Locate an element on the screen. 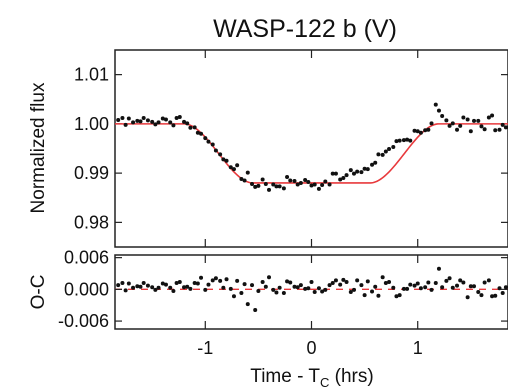 This screenshot has height=390, width=508. x-axis-label: Time - TC (hrs) is located at coordinates (311, 378).